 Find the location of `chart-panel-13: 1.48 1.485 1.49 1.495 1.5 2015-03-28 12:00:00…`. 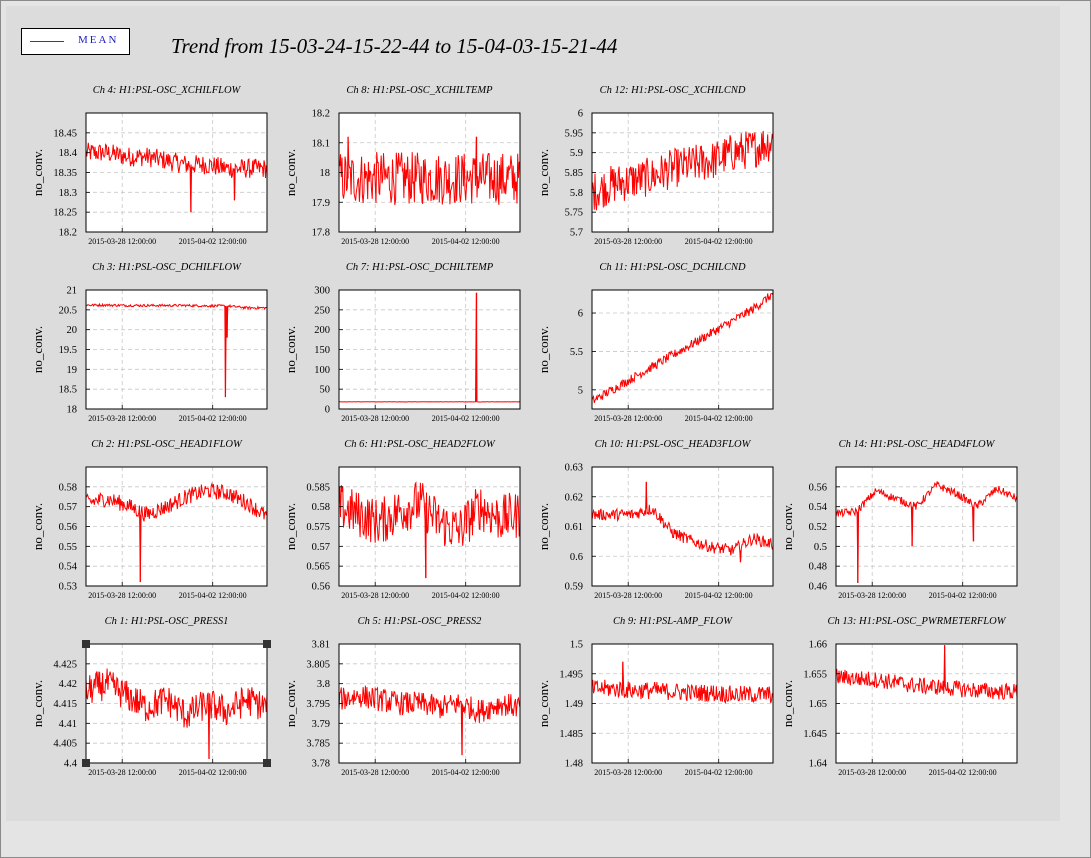

chart-panel-13: 1.48 1.485 1.49 1.495 1.5 2015-03-28 12:00:00… is located at coordinates (655, 696).